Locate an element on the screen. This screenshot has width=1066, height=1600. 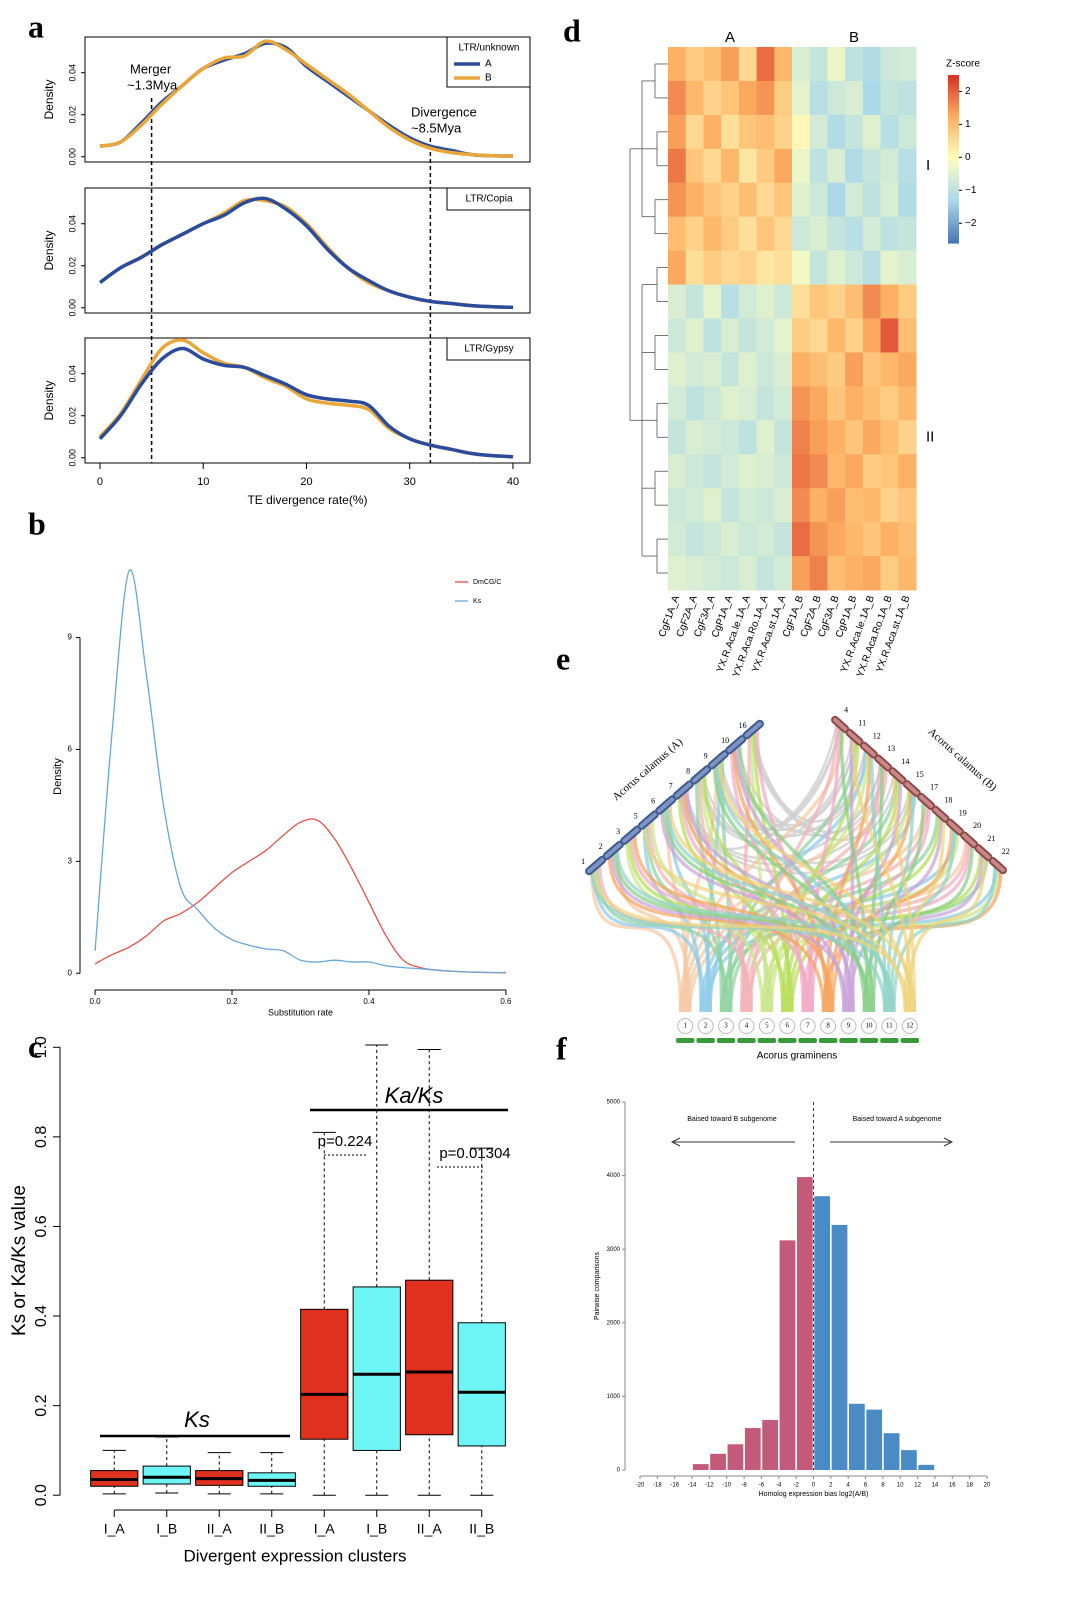
legend-label: DmCG/C is located at coordinates (487, 582).